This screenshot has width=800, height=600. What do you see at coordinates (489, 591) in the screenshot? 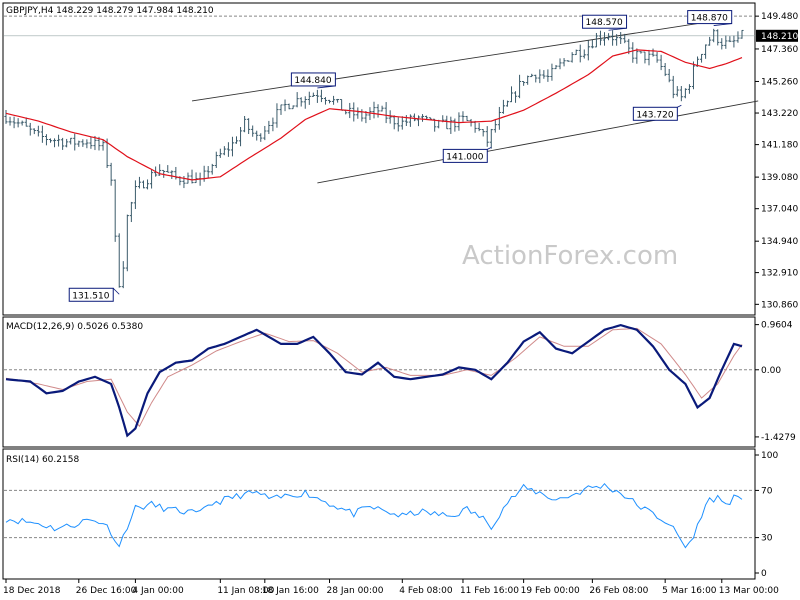
I see `x-tick-label: 11 Feb 16:00` at bounding box center [489, 591].